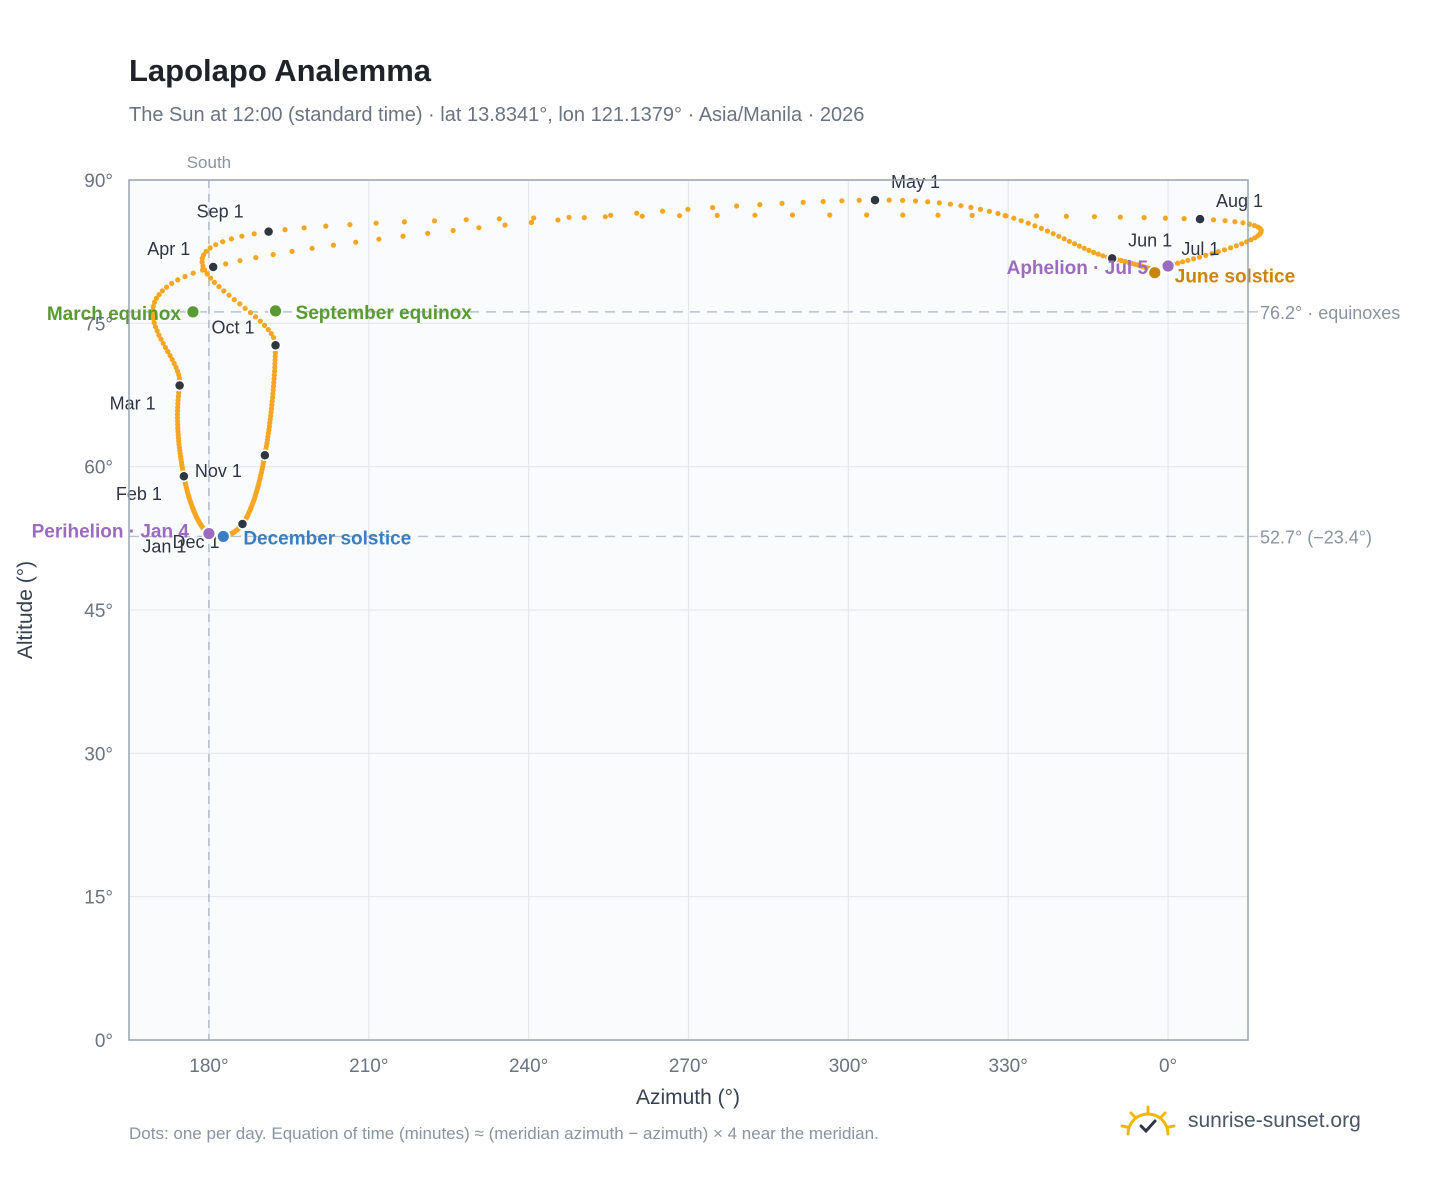  What do you see at coordinates (98, 324) in the screenshot?
I see `y-tick-label: 75°` at bounding box center [98, 324].